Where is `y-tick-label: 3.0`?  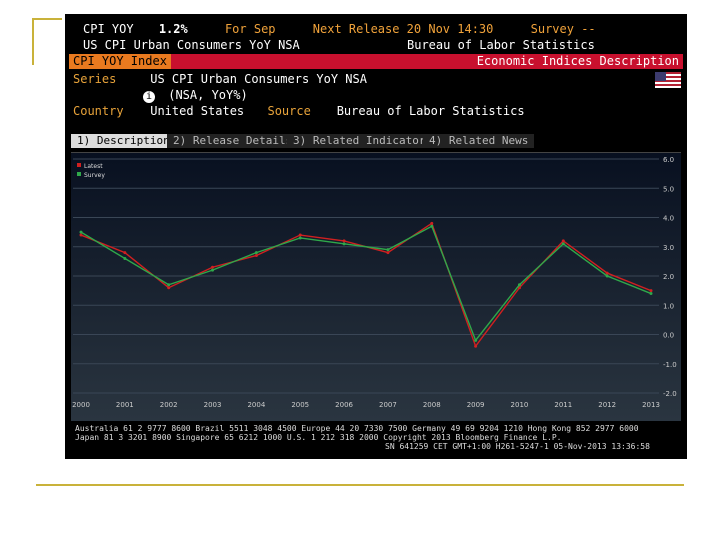
y-tick-label: 3.0 is located at coordinates (668, 248).